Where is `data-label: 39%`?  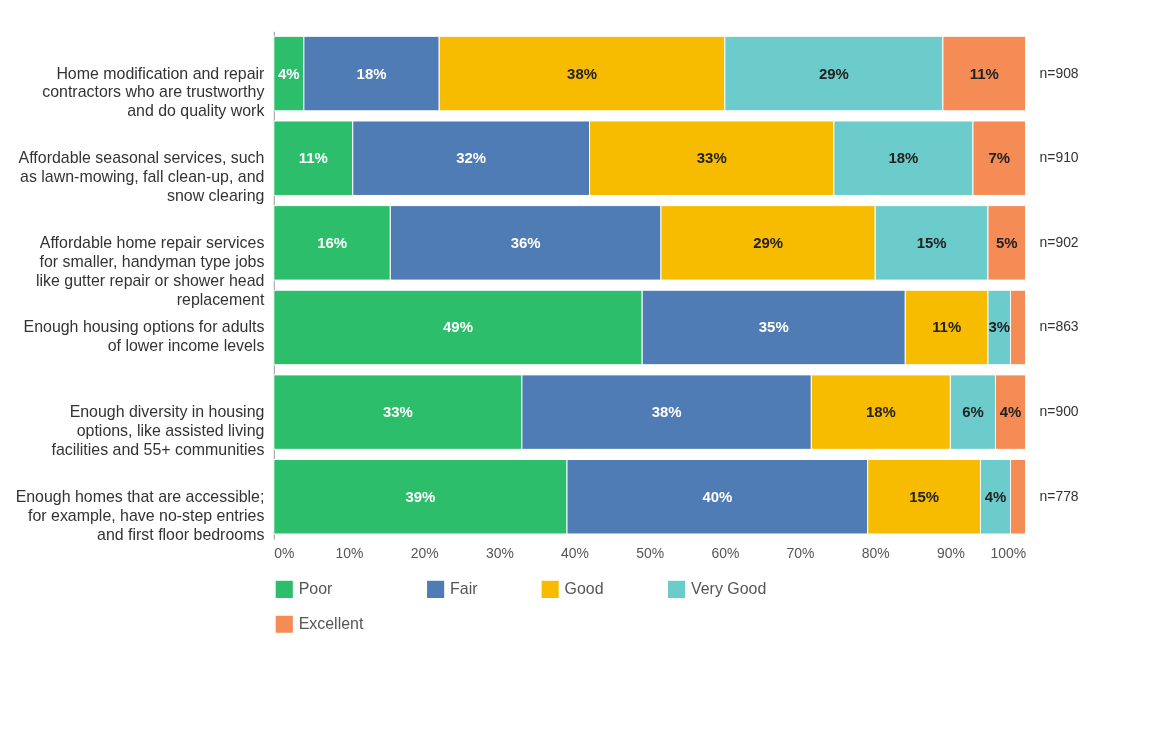 data-label: 39% is located at coordinates (420, 496).